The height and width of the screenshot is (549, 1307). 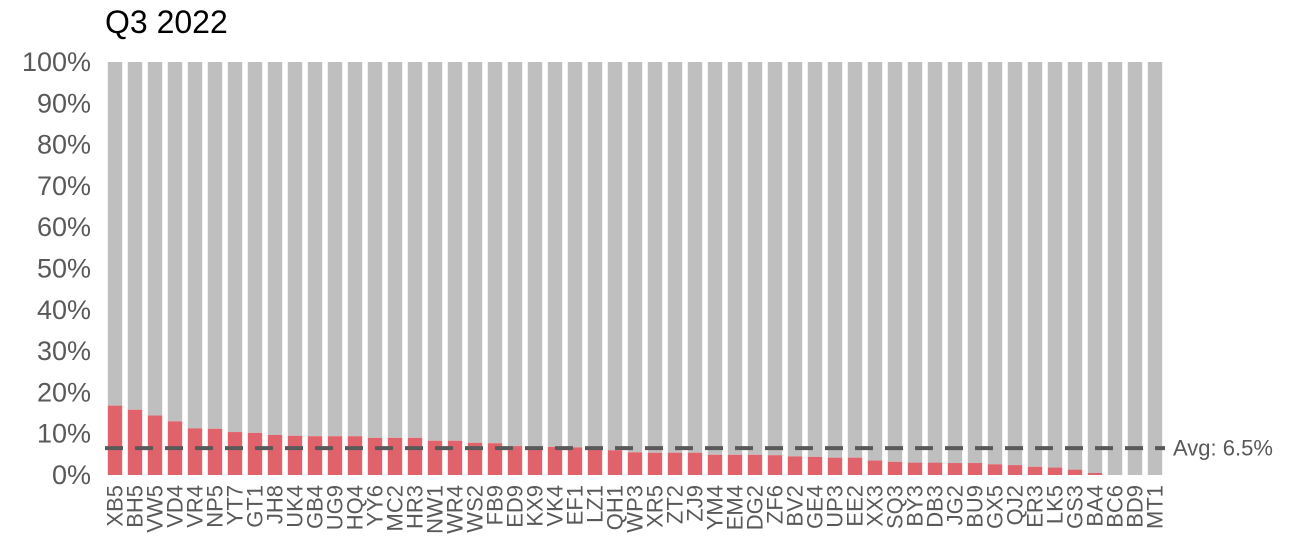 I want to click on bar-remainder-wr4, so click(x=455, y=251).